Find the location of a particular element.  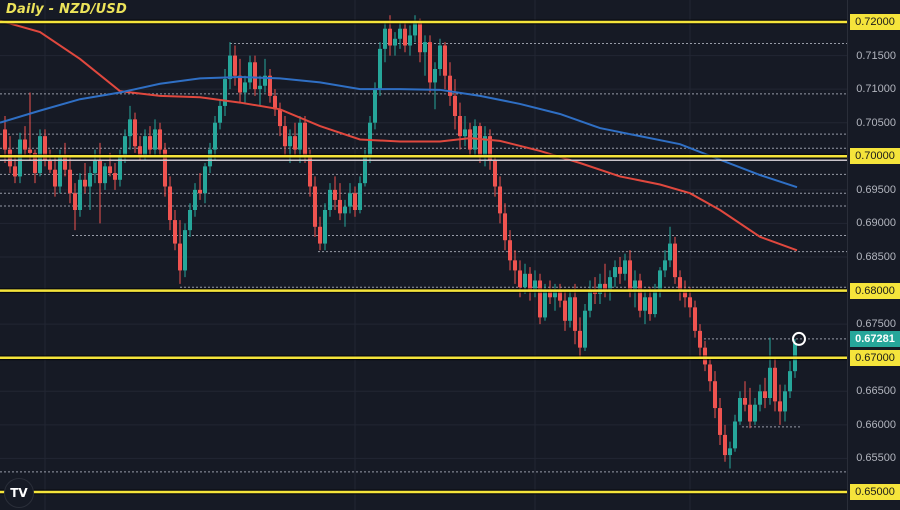

level-price-badge: 0.72000 is located at coordinates (875, 22).